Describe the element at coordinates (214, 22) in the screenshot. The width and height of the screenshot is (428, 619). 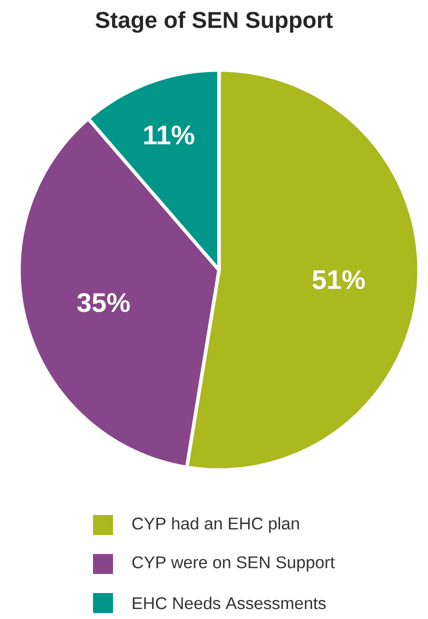
I see `chart-title: Stage of SEN Support` at that location.